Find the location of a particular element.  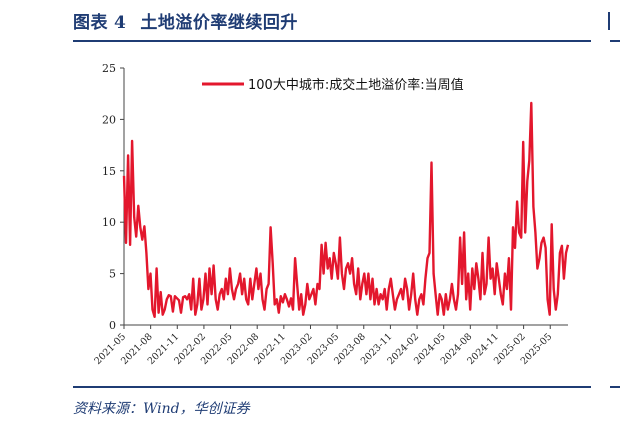

source-divider is located at coordinates (332, 387).